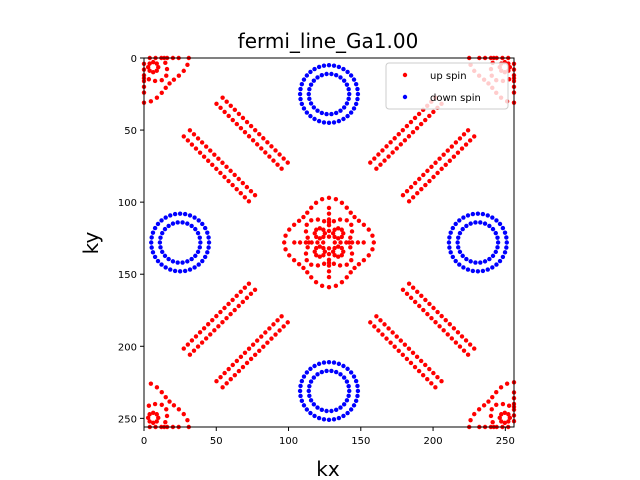  Describe the element at coordinates (433, 441) in the screenshot. I see `x-tick-label: 200` at that location.